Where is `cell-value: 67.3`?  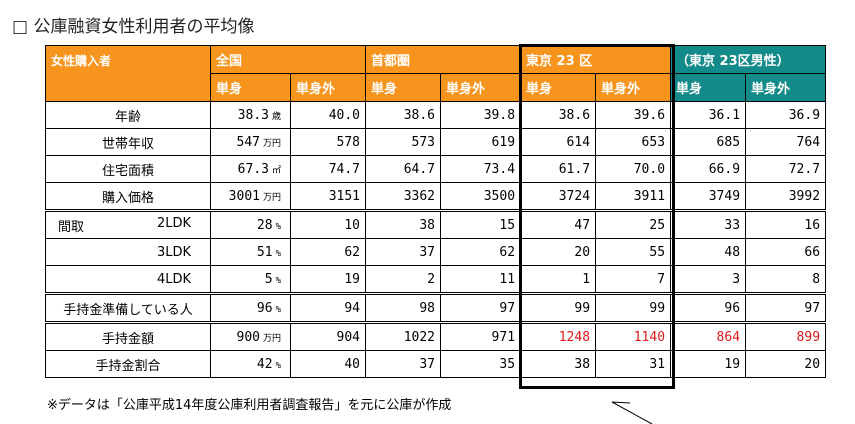
cell-value: 67.3 is located at coordinates (253, 169).